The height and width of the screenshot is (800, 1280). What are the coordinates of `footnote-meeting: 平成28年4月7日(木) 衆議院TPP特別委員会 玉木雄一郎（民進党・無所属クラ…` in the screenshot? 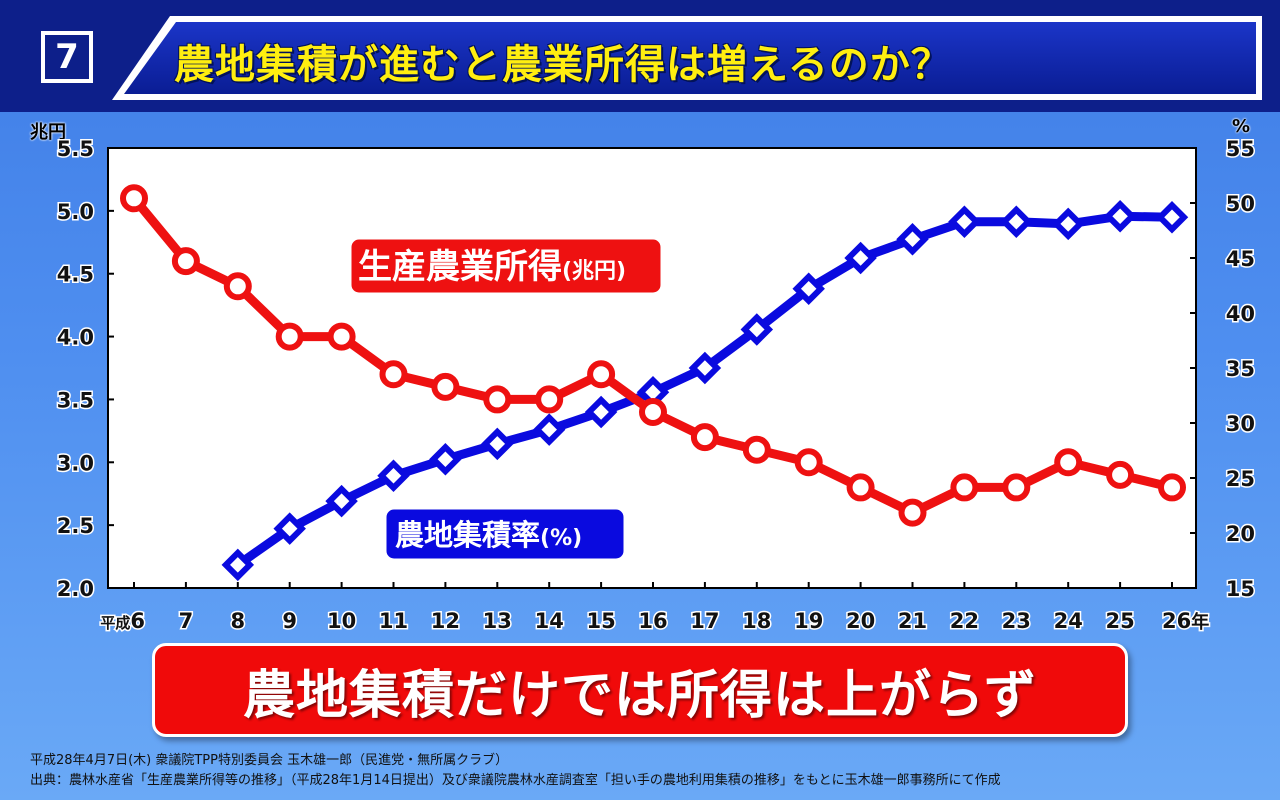 It's located at (269, 760).